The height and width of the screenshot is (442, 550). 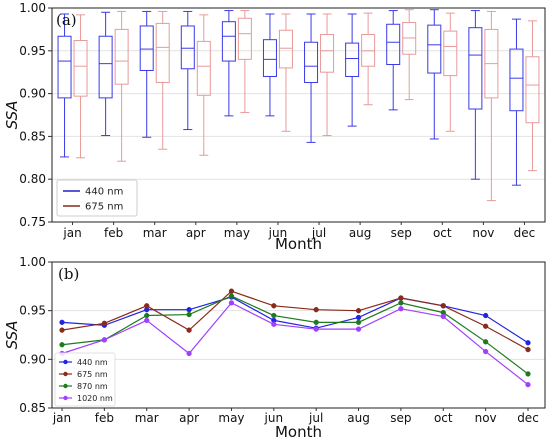 I want to click on box-675nm-jun, so click(x=285, y=72).